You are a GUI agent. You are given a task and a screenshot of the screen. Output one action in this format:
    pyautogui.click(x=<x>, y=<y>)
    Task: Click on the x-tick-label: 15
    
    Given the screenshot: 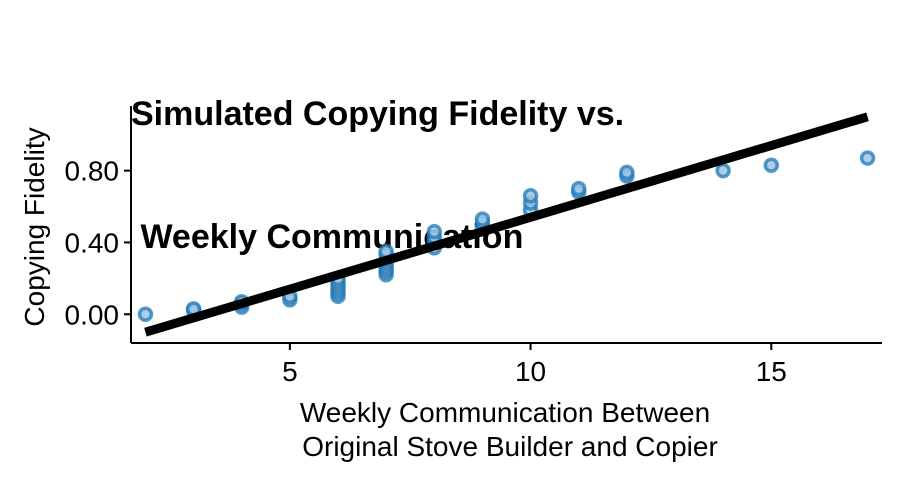 What is the action you would take?
    pyautogui.click(x=771, y=371)
    